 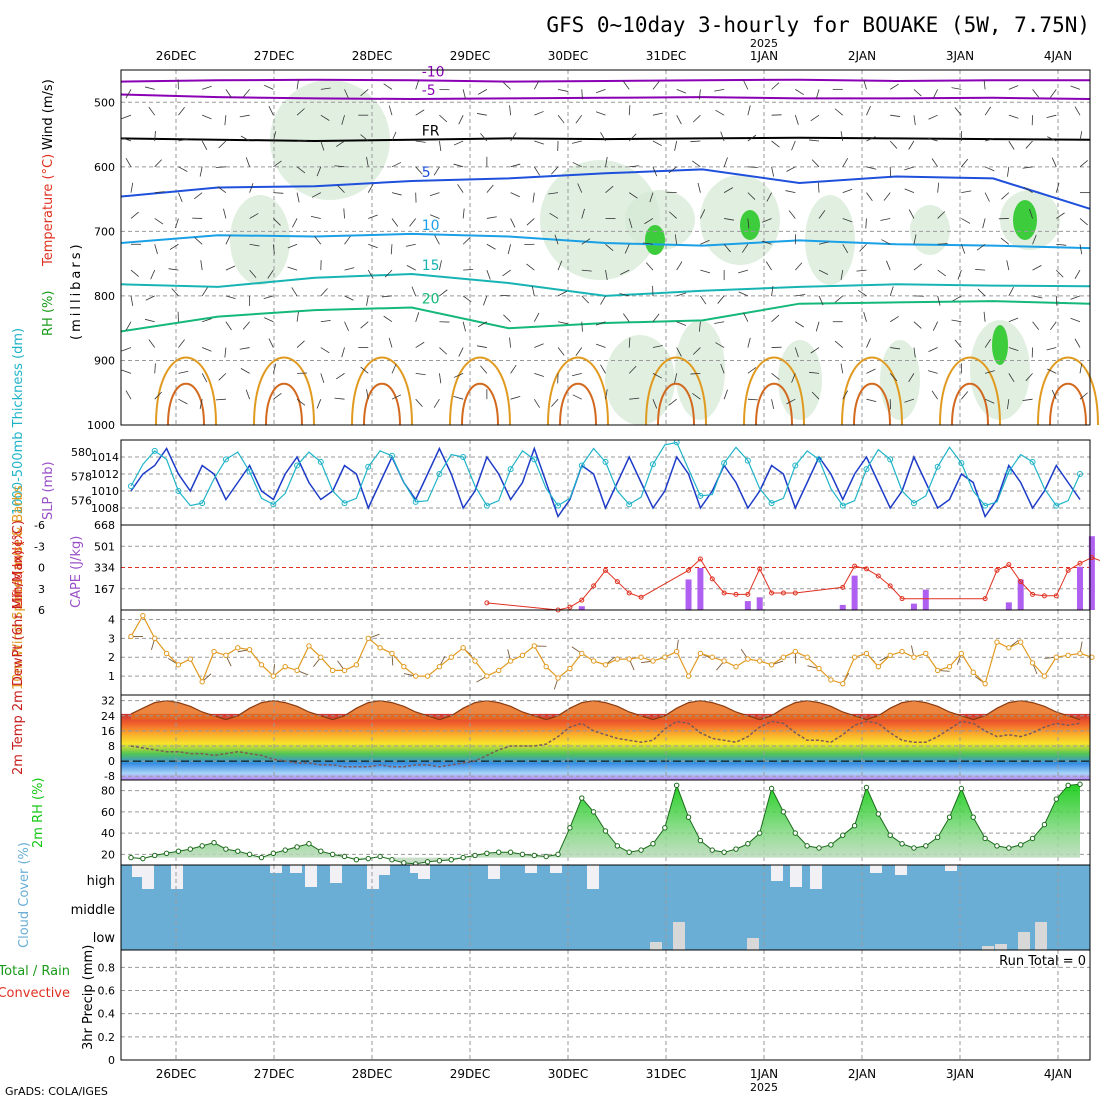 What do you see at coordinates (104, 231) in the screenshot?
I see `pressure-tick: 700` at bounding box center [104, 231].